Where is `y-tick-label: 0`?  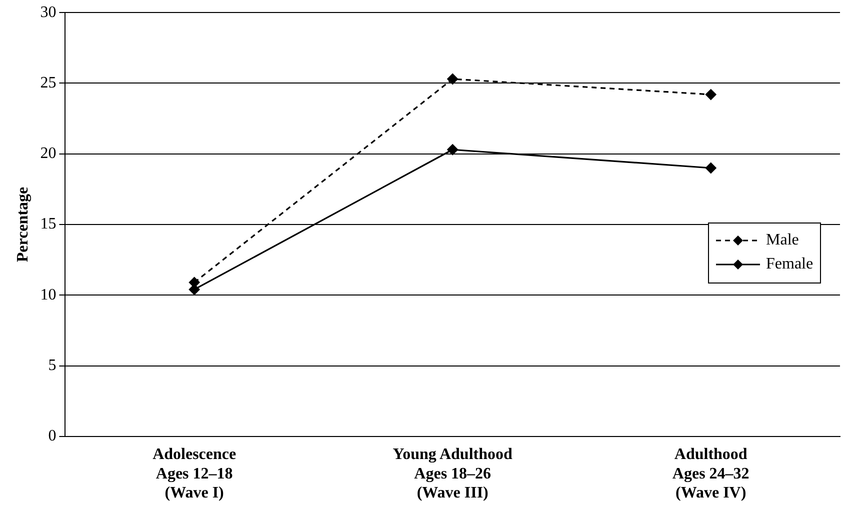 y-tick-label: 0 is located at coordinates (52, 436).